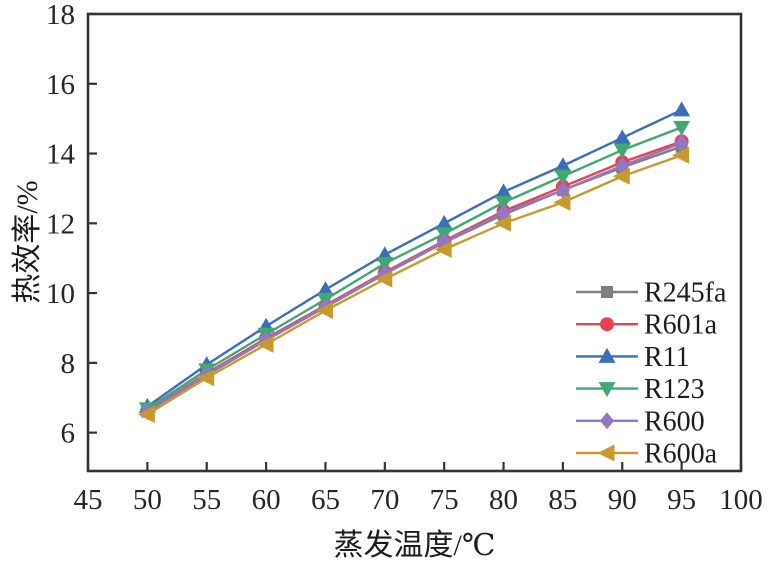  Describe the element at coordinates (88, 500) in the screenshot. I see `x-tick-label: 45` at that location.